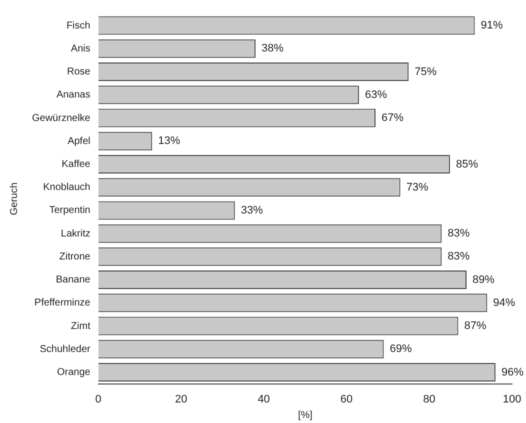  Describe the element at coordinates (75, 256) in the screenshot. I see `y-tick-label: Zitrone` at that location.